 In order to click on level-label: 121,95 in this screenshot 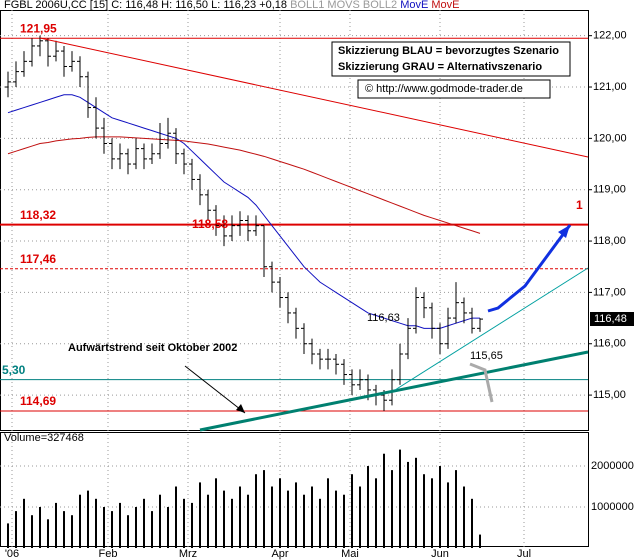, I will do `click(38, 28)`.